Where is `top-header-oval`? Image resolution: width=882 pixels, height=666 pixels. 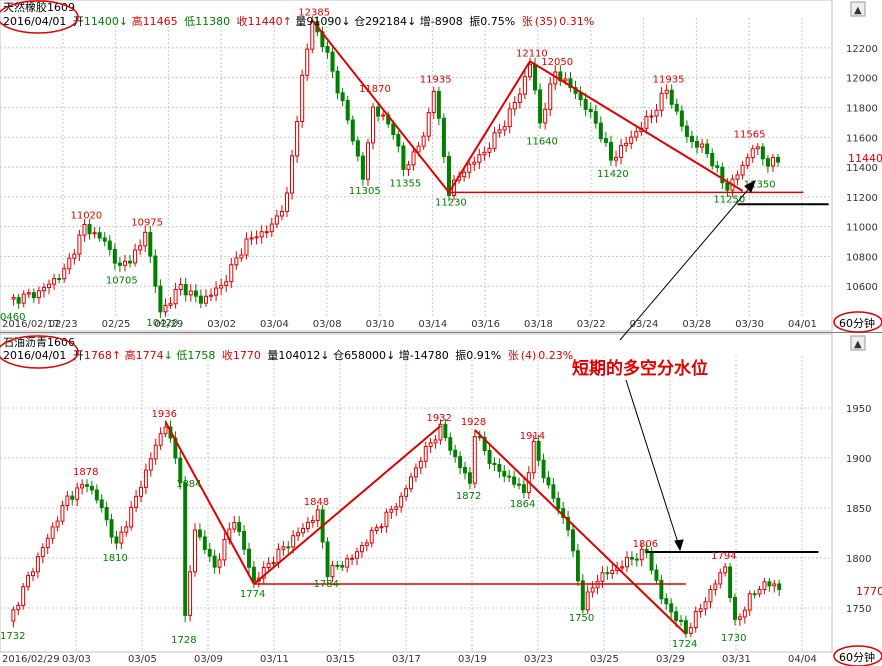 top-header-oval is located at coordinates (39, 17).